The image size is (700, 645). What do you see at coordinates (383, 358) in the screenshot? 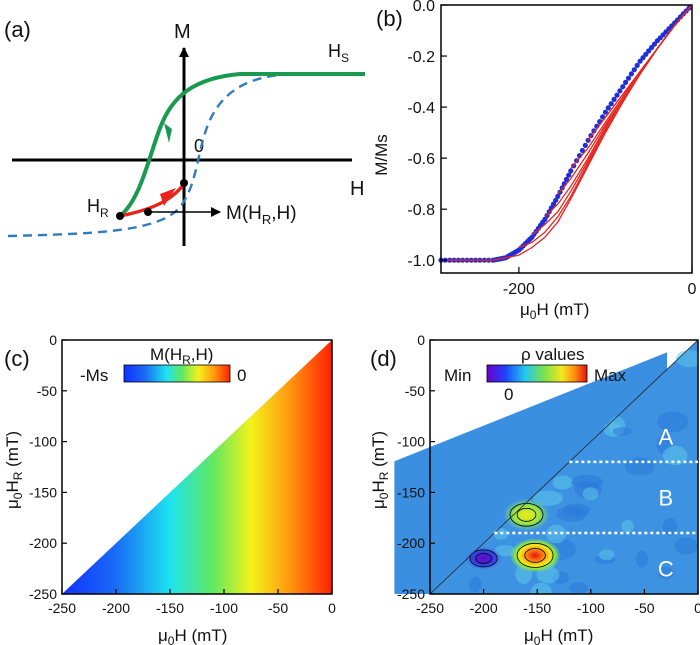
I see `panel-d-letter: (d)` at bounding box center [383, 358].